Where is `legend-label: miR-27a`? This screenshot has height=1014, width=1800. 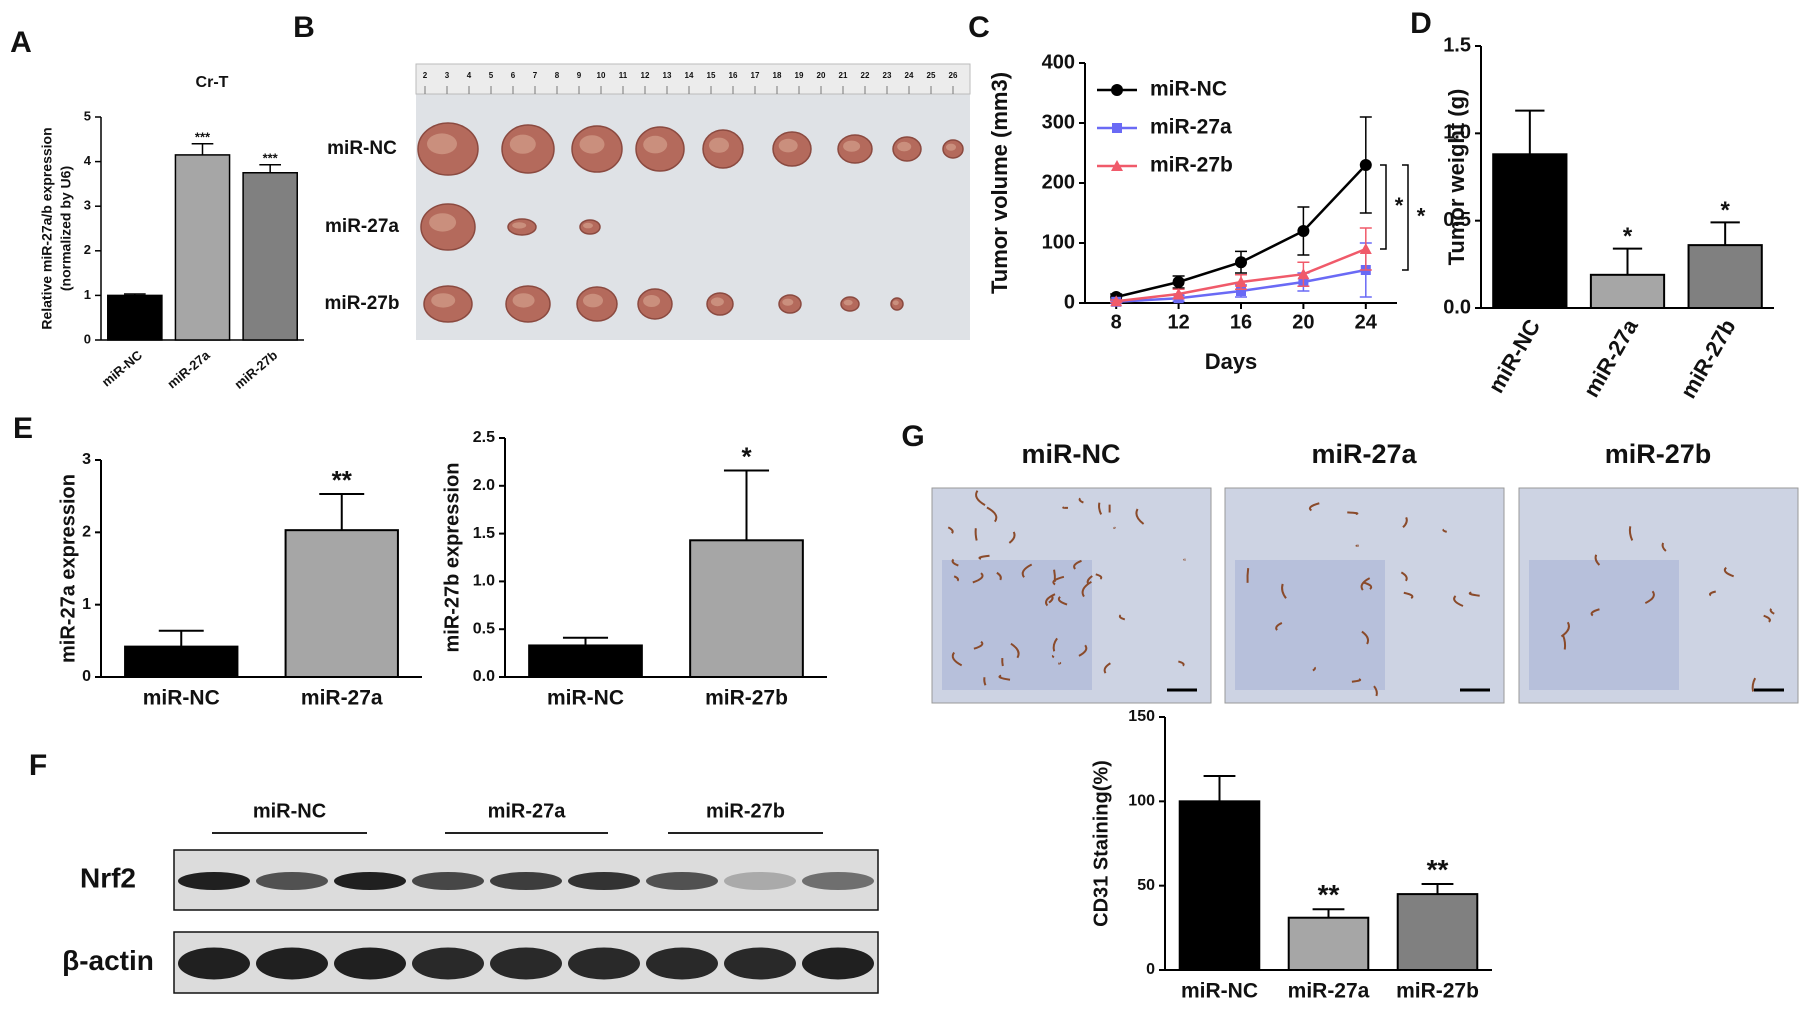 legend-label: miR-27a is located at coordinates (1191, 127).